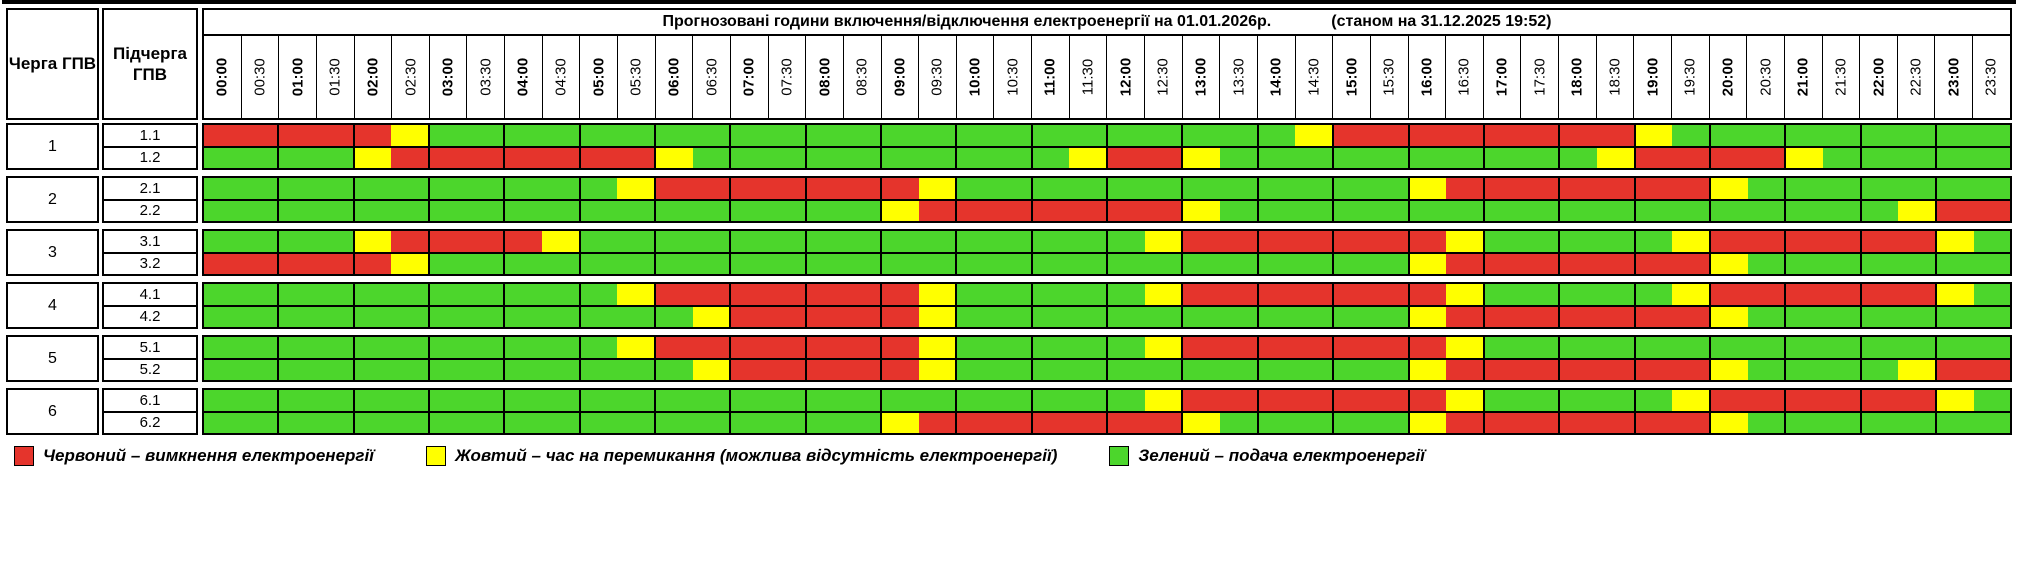 Image resolution: width=2020 pixels, height=570 pixels. Describe the element at coordinates (150, 422) in the screenshot. I see `subqueue-label: 6.2` at that location.